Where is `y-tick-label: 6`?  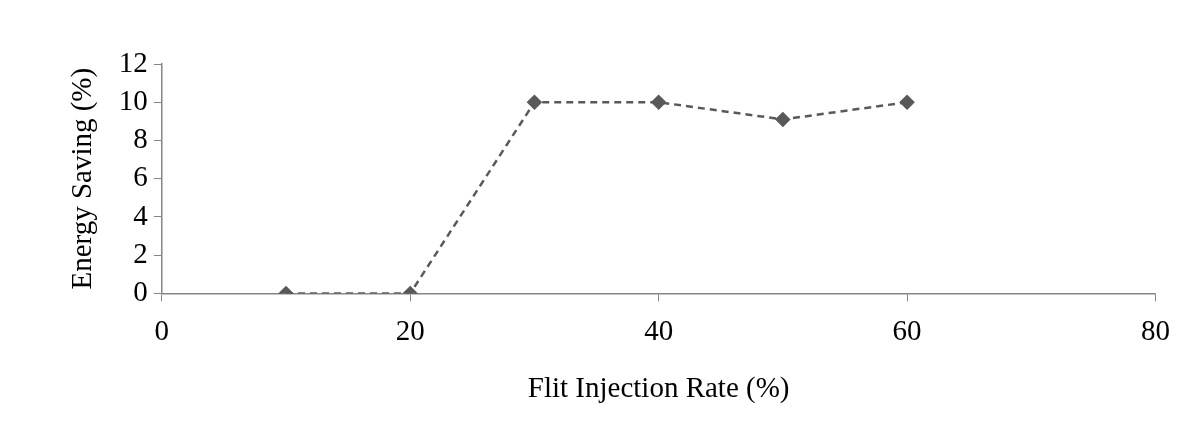
y-tick-label: 6 is located at coordinates (140, 176).